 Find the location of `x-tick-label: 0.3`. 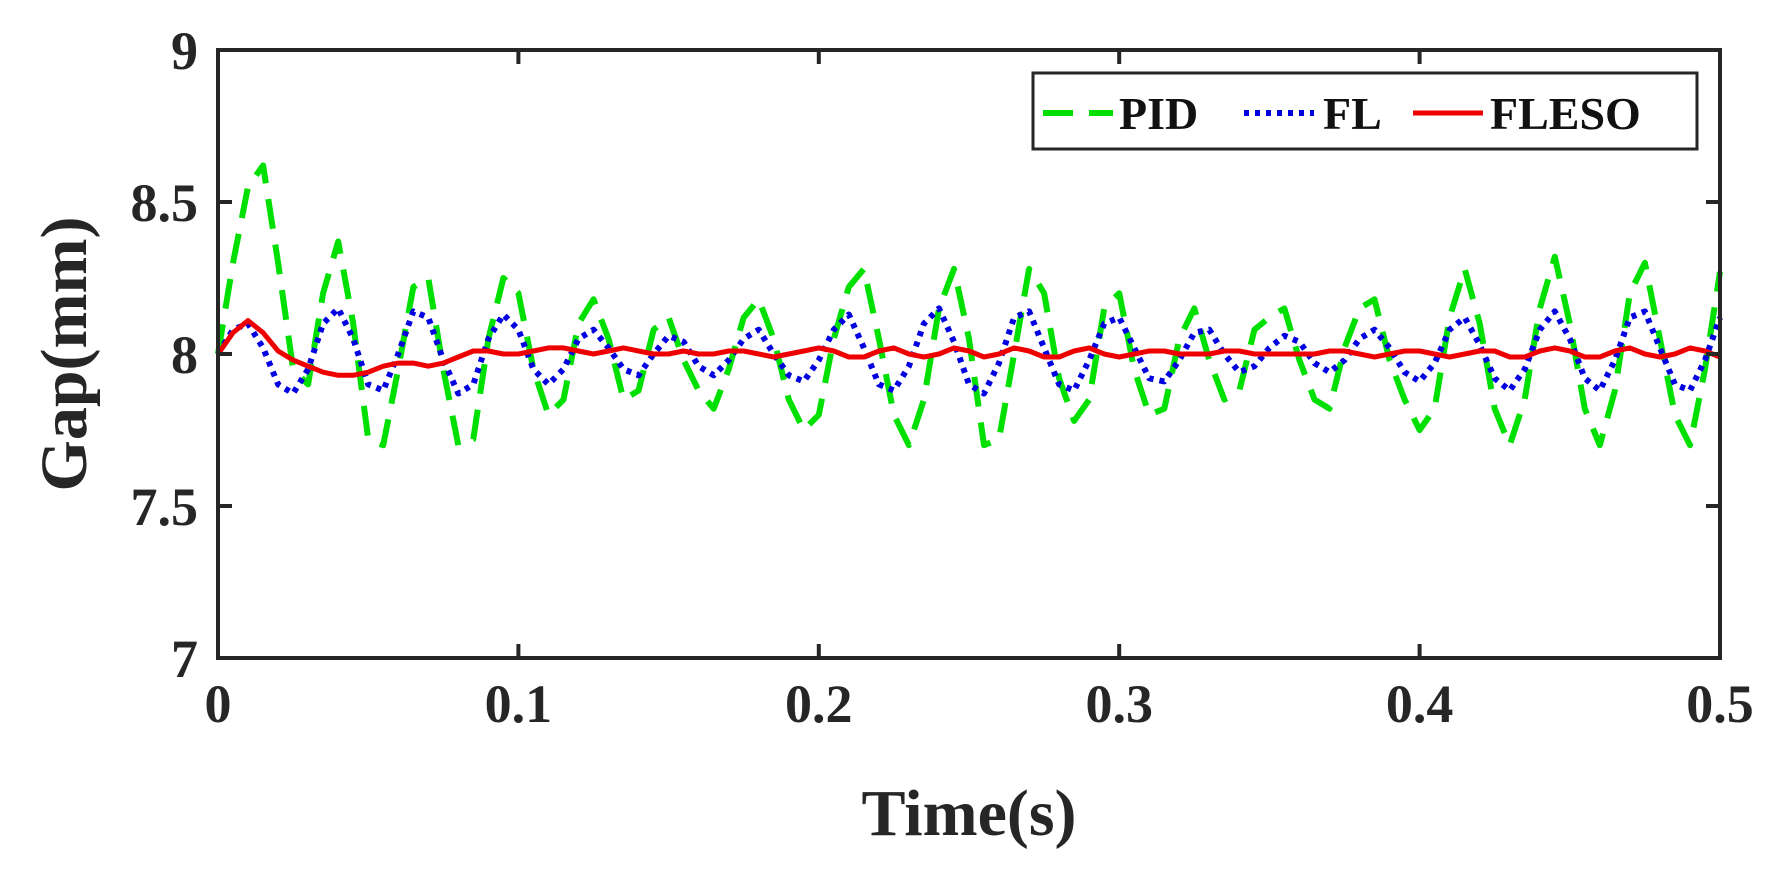

x-tick-label: 0.3 is located at coordinates (1119, 704).